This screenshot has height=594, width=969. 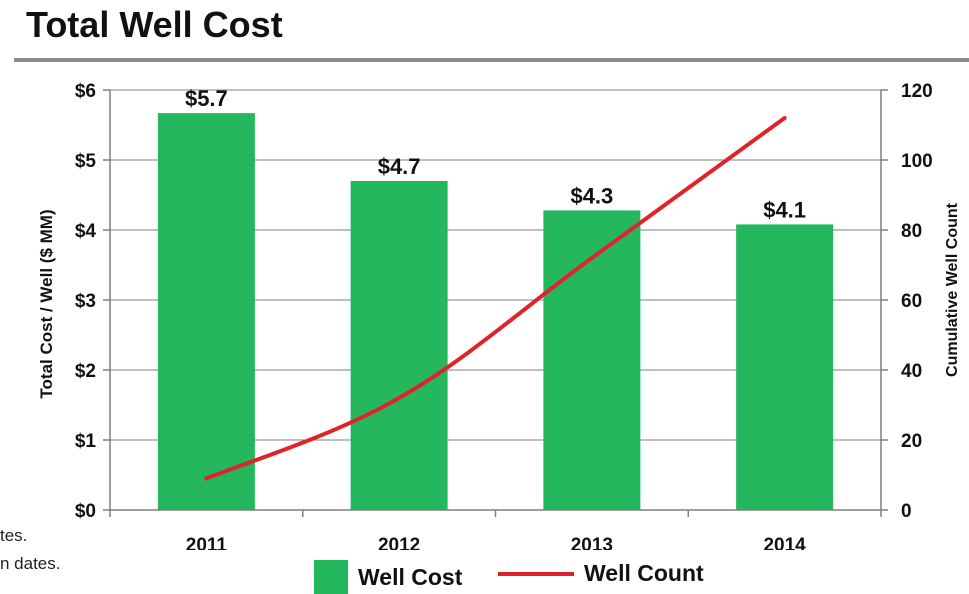 What do you see at coordinates (410, 576) in the screenshot?
I see `legend-label-well-cost: Well Cost` at bounding box center [410, 576].